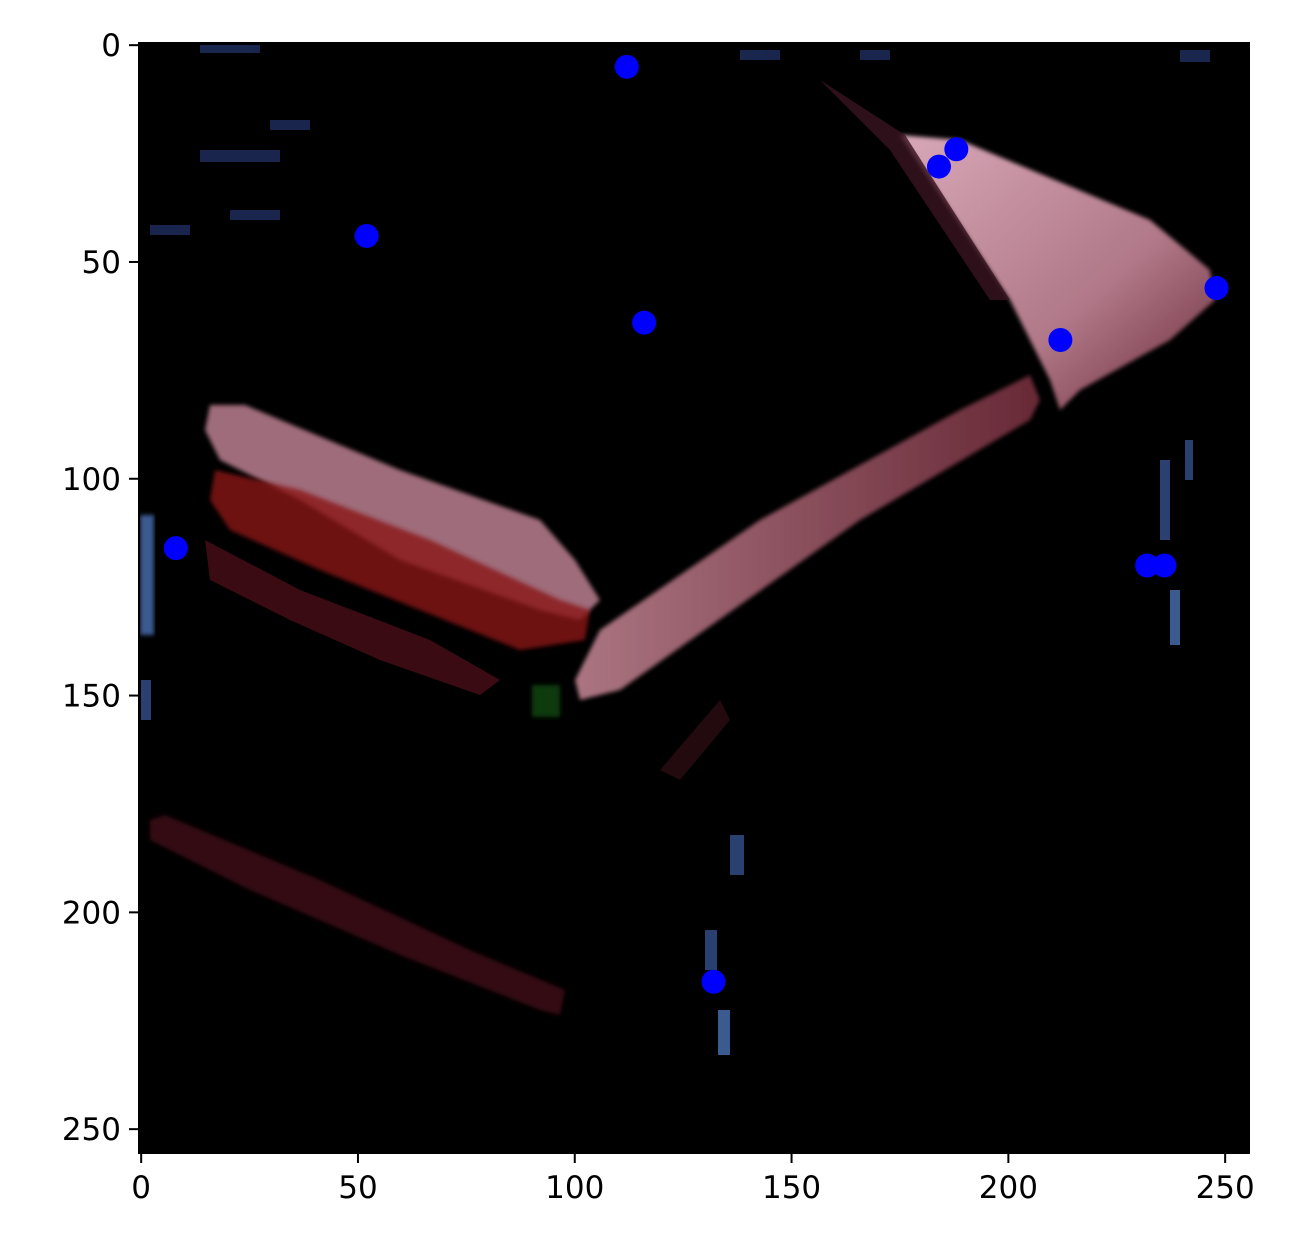  What do you see at coordinates (141, 1188) in the screenshot?
I see `x-tick-label: 0` at bounding box center [141, 1188].